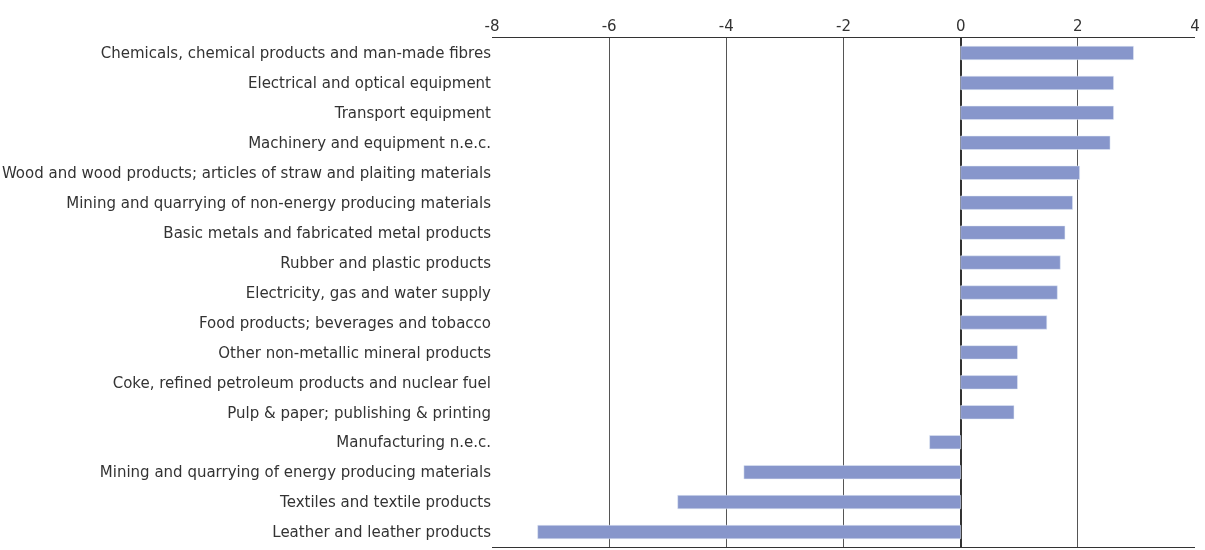 Image resolution: width=1205 pixels, height=550 pixels. What do you see at coordinates (301, 382) in the screenshot?
I see `y-tick-label: Coke, refined petroleum products and nuclear fuel` at bounding box center [301, 382].